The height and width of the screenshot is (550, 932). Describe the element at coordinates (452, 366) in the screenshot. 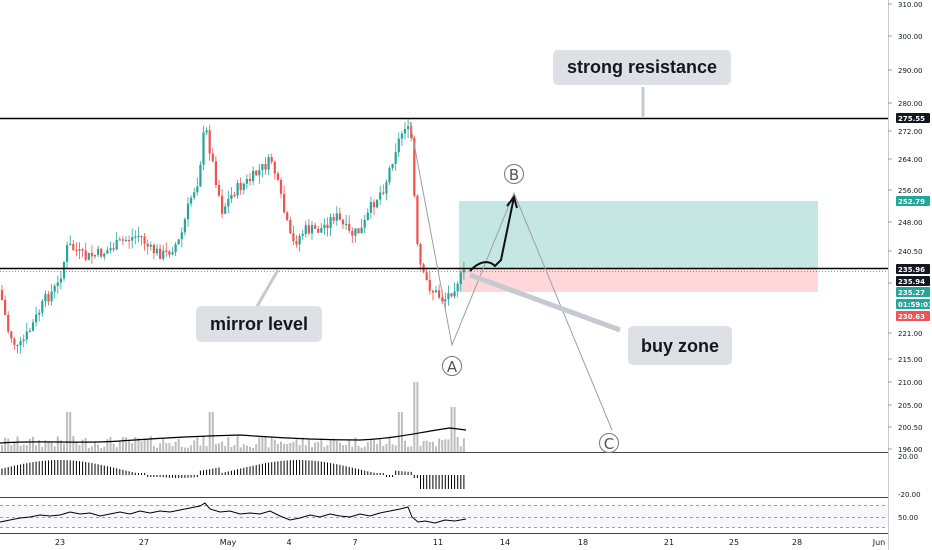

I see `wave-label-a: A` at that location.